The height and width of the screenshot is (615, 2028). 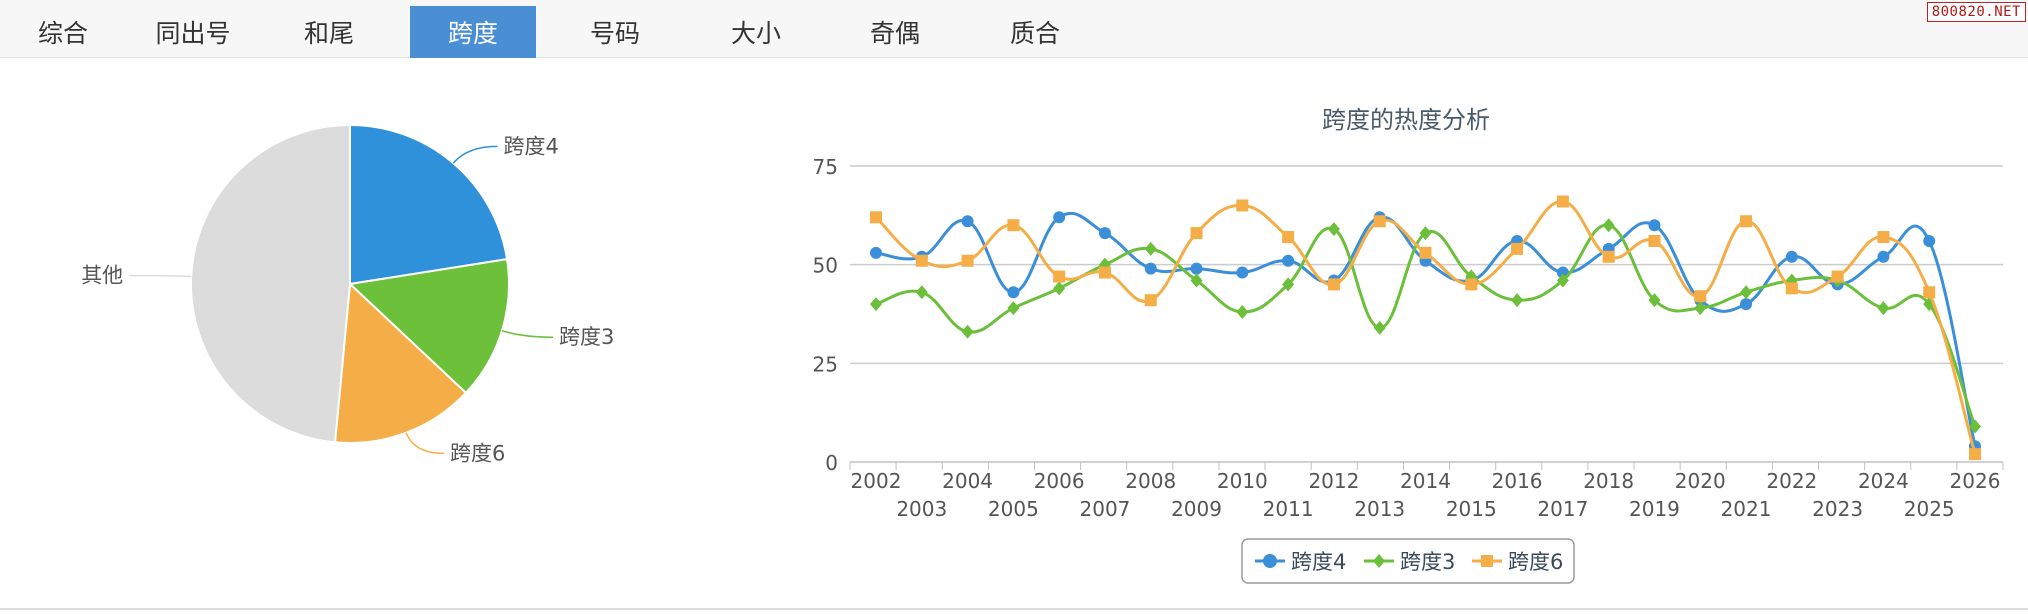 I want to click on x-tick-label-23: 2025, so click(x=1929, y=509).